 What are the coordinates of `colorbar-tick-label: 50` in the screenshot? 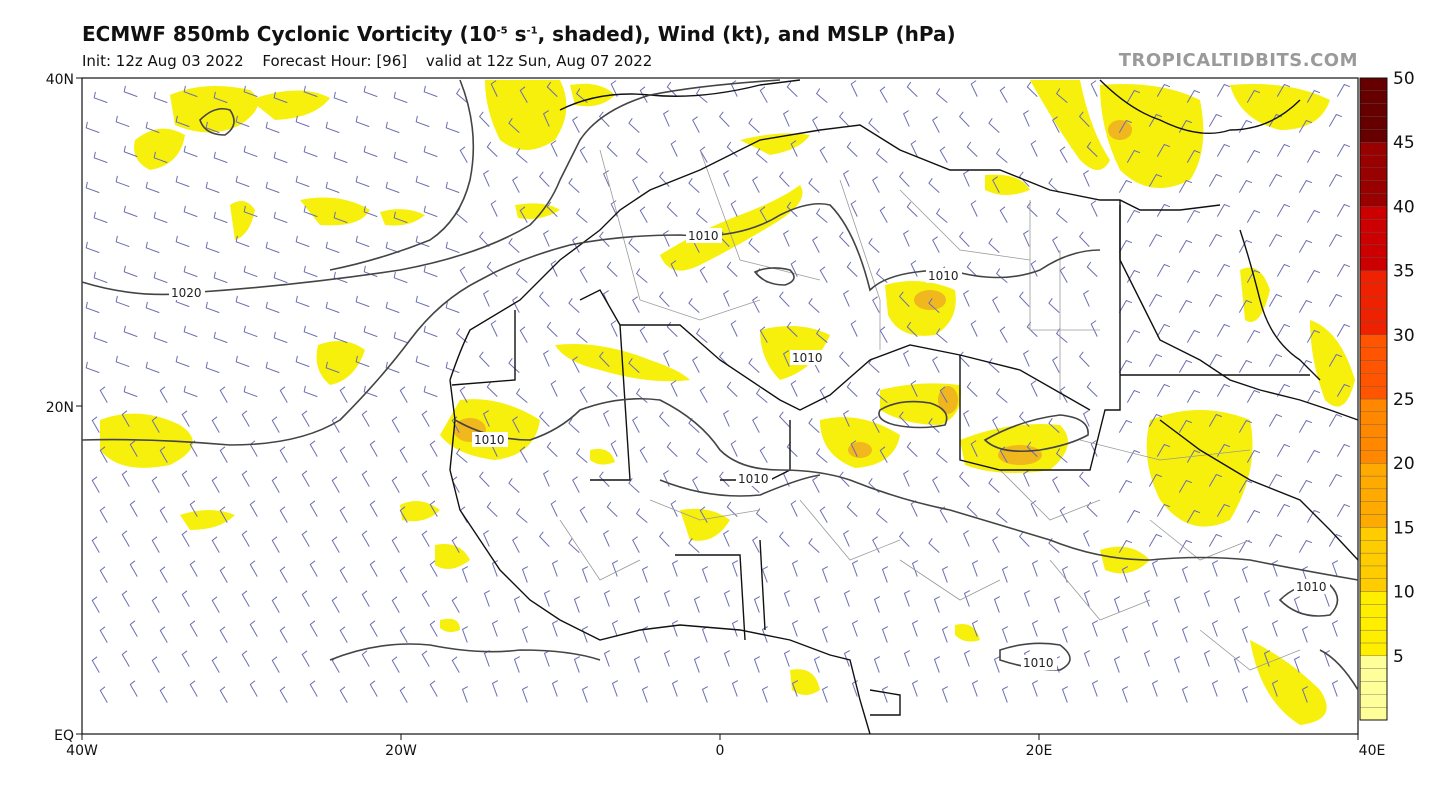 It's located at (1404, 79).